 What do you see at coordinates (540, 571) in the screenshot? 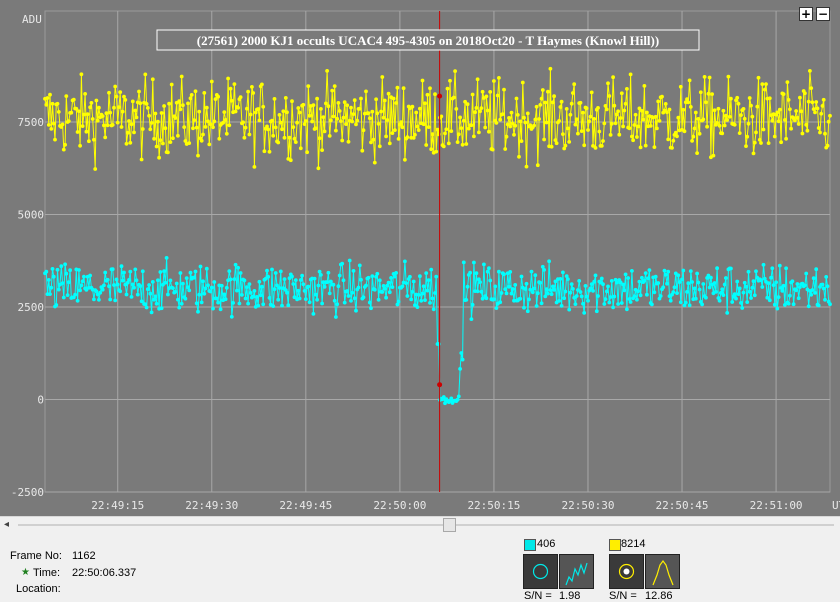
I see `target-406-aperture-thumbnail` at bounding box center [540, 571].